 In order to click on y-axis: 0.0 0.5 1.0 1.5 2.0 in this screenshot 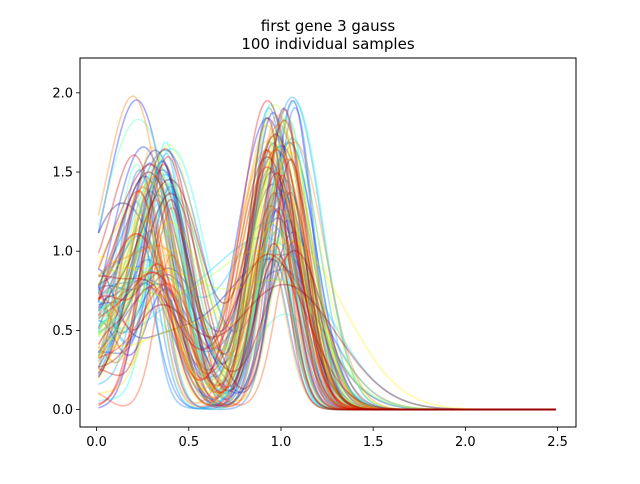, I will do `click(66, 252)`.